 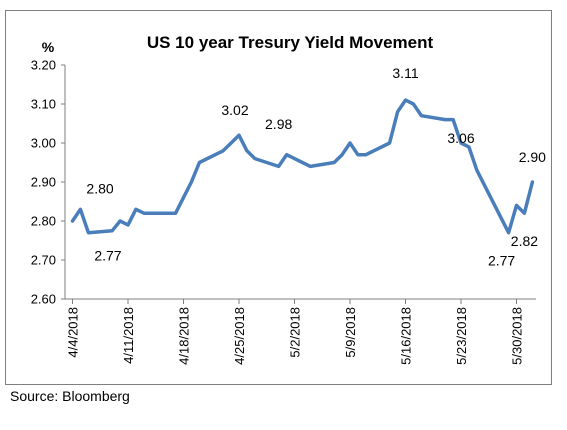 I want to click on y-axis-ticks: 3.20 3.10 3.00 2.90 2.80 2.70 2.60, so click(x=48, y=182).